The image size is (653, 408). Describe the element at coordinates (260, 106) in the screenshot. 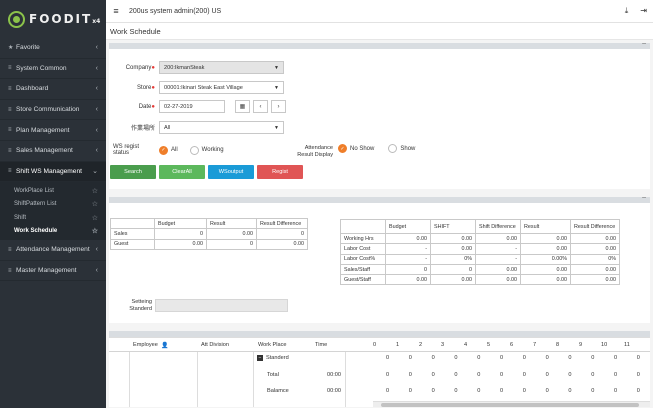

I see `prev-date-button: ‹` at that location.